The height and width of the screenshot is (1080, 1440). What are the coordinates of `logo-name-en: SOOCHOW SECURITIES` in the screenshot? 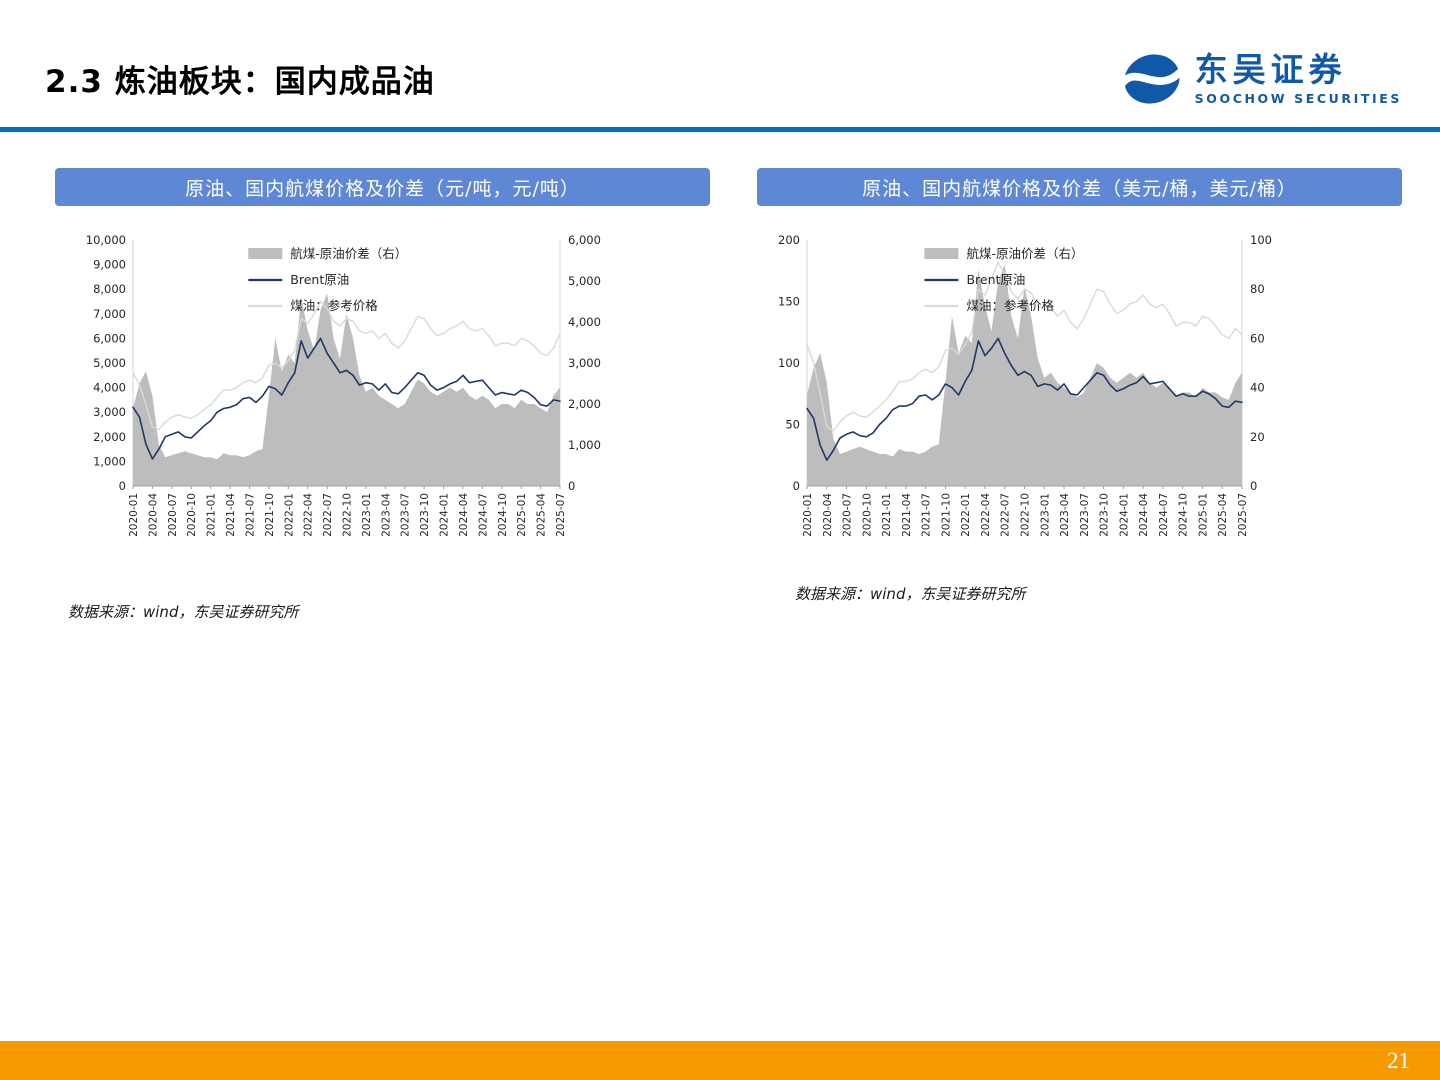 It's located at (1298, 98).